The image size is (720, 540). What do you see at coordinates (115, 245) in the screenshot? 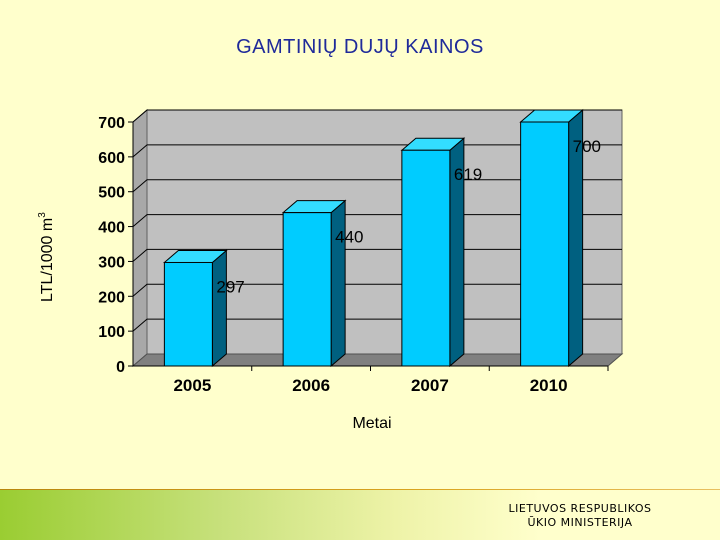
I see `y-axis-ticks: 0 100 200 300 400 500 600 700` at bounding box center [115, 245].